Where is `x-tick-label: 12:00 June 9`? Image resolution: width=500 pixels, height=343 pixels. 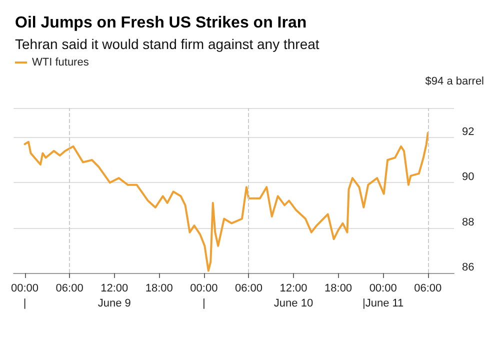
x-tick-label: 12:00 June 9 is located at coordinates (114, 296).